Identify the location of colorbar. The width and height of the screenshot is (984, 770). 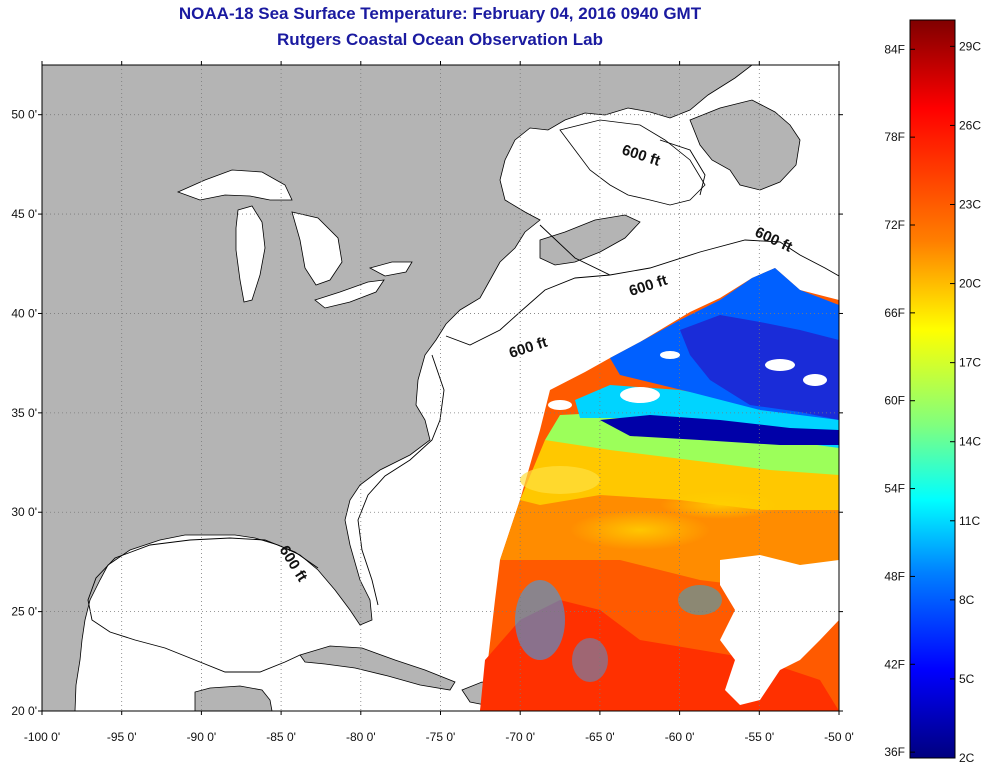
(932, 389).